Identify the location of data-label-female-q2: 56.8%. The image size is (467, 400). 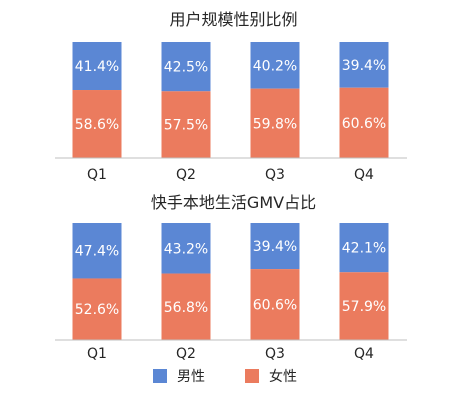
(186, 308).